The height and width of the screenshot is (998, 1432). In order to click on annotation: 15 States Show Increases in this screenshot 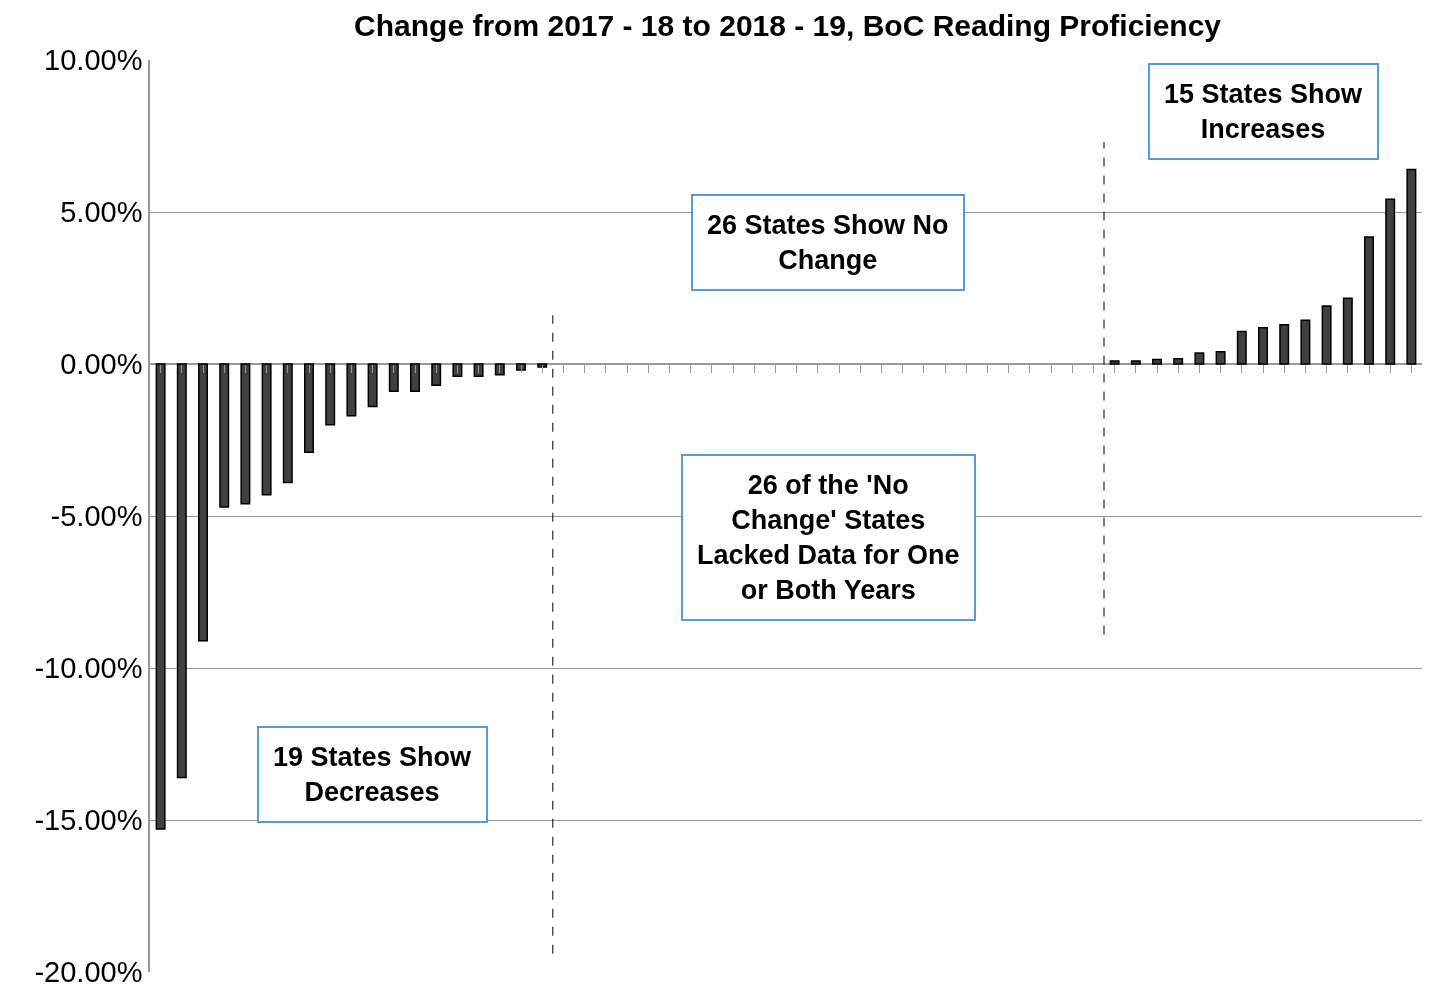, I will do `click(1264, 112)`.